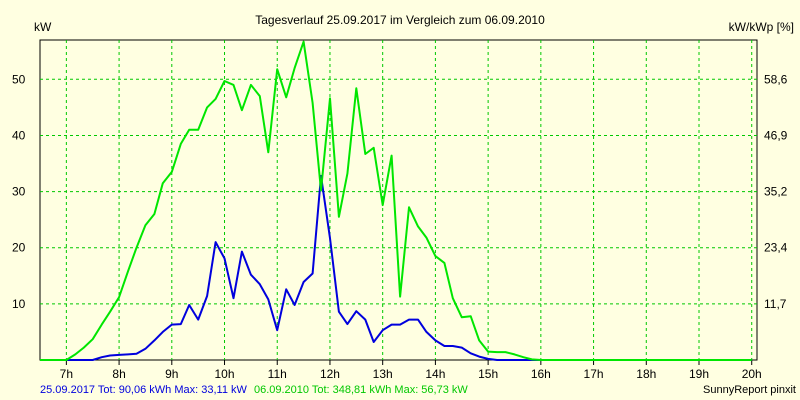  I want to click on y-tick-label-right: 11,7, so click(775, 304).